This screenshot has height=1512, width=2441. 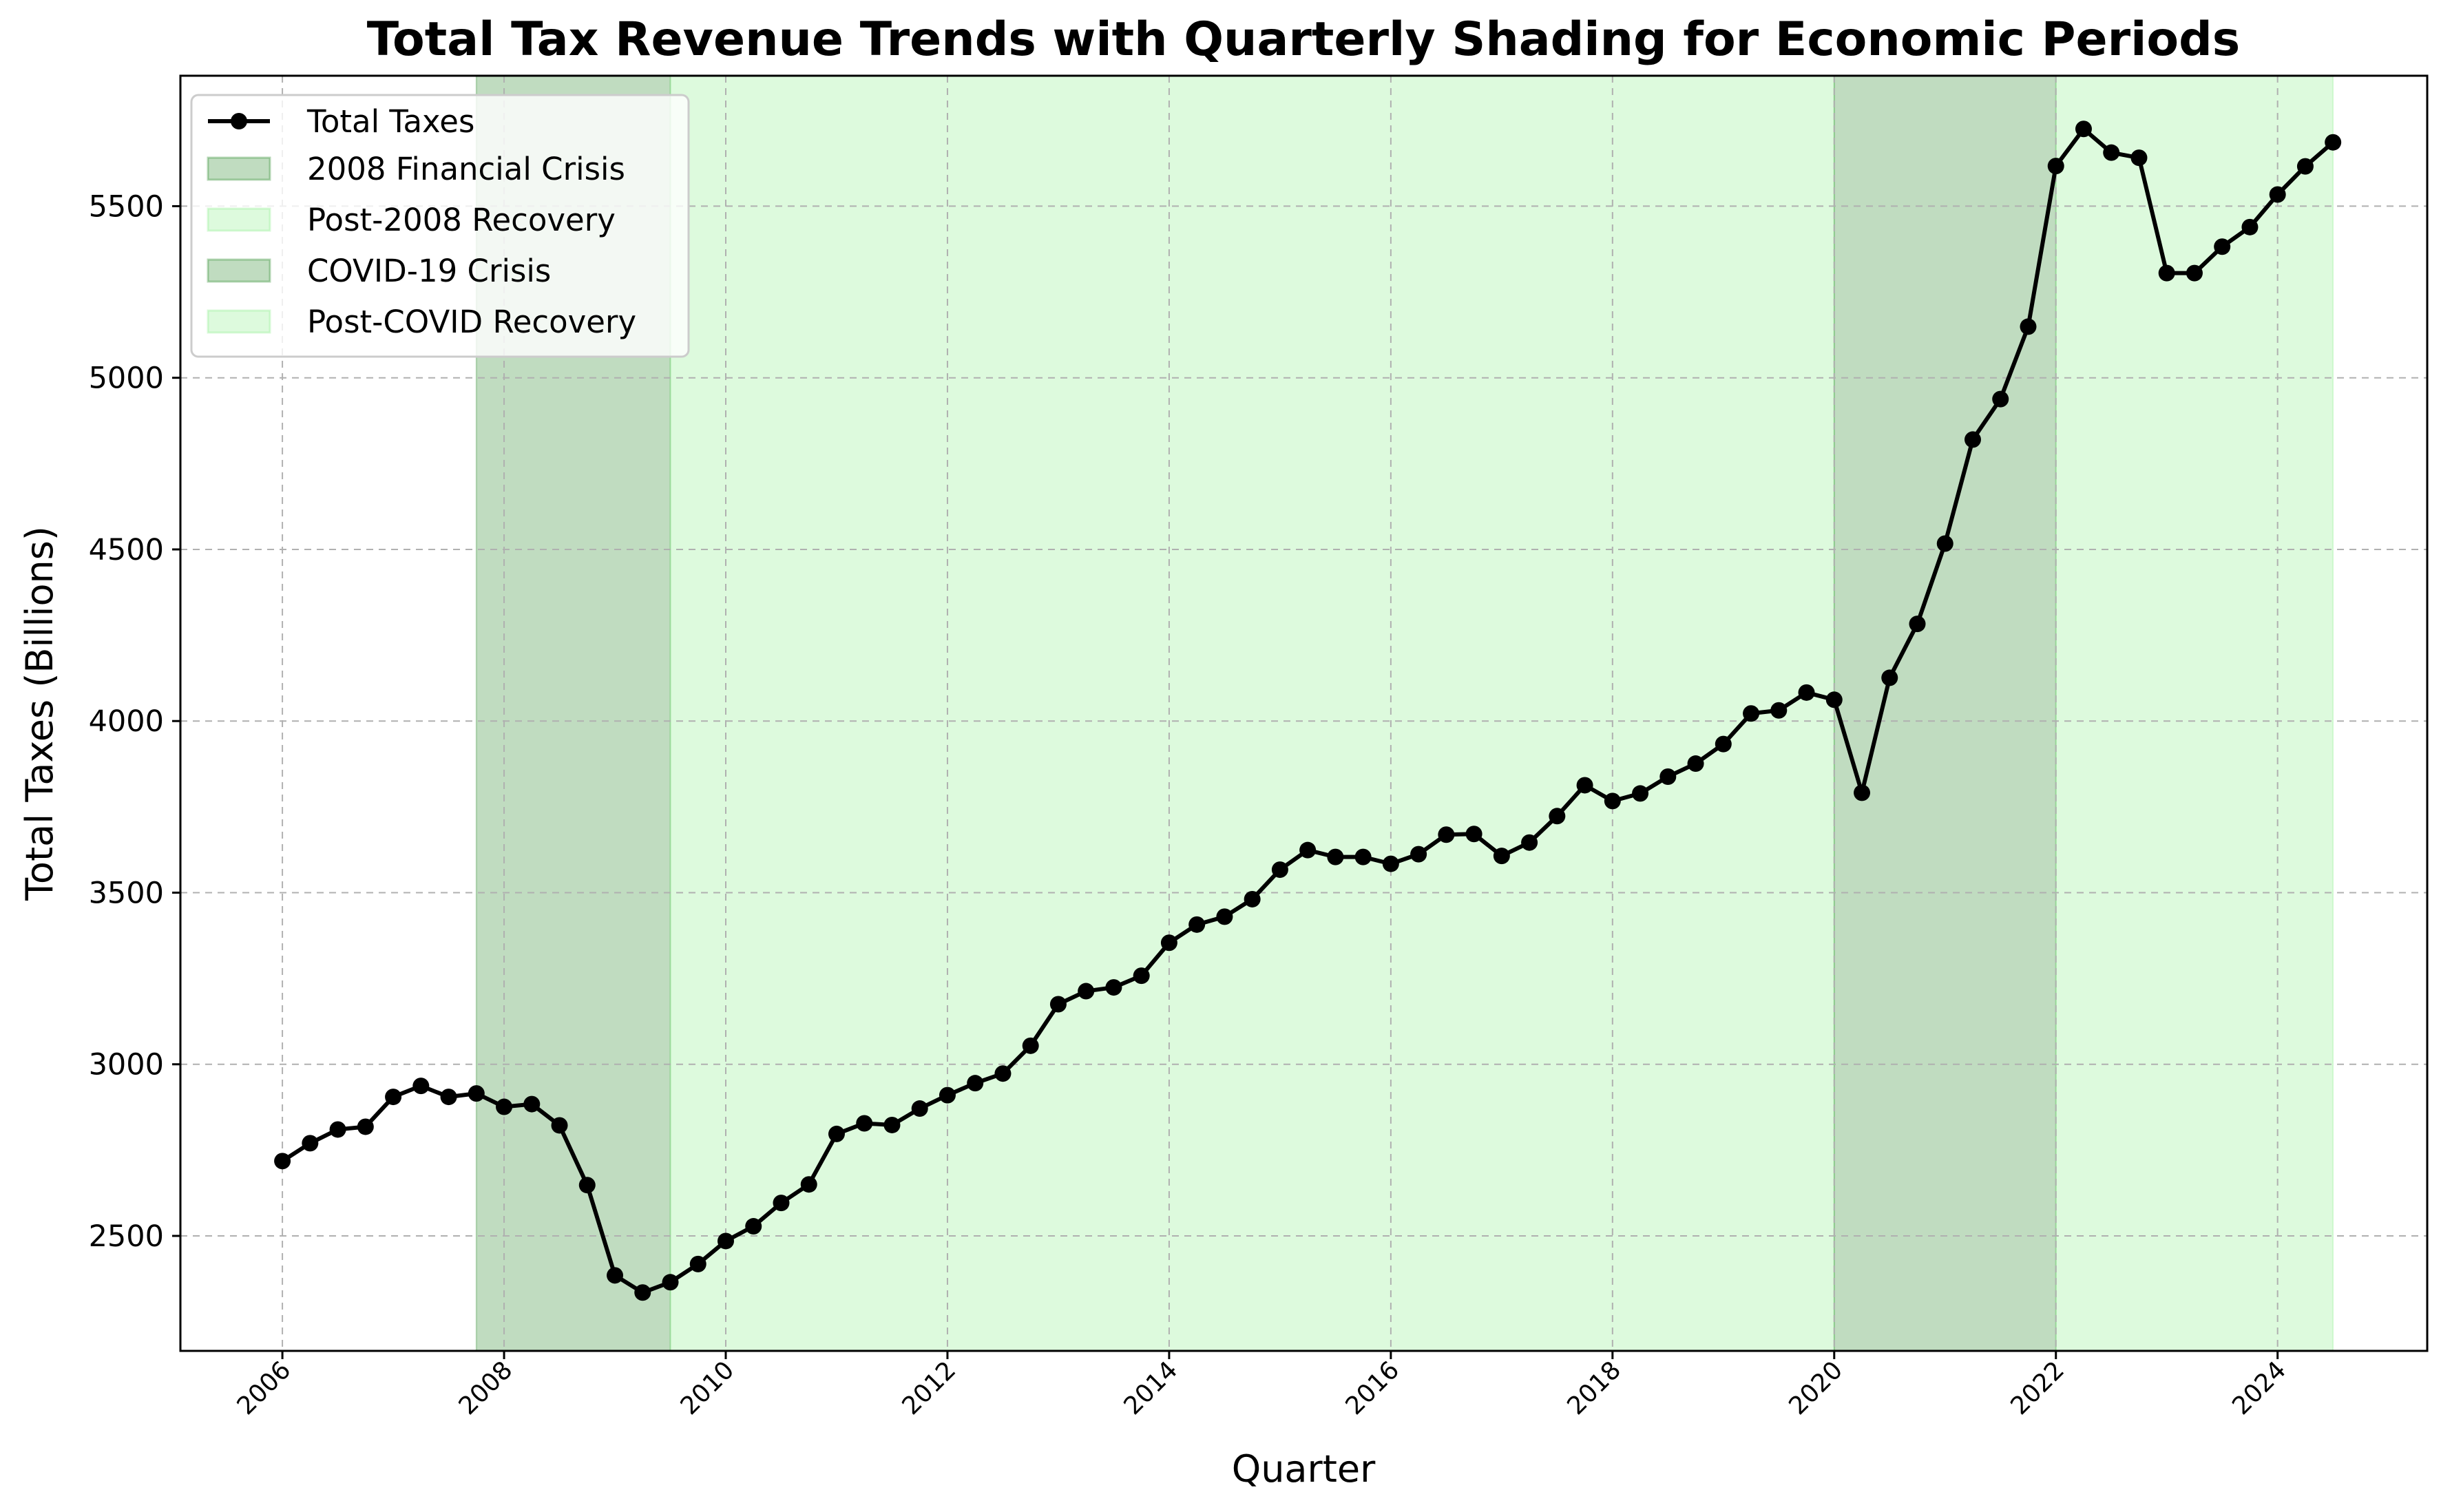 What do you see at coordinates (1594, 1388) in the screenshot?
I see `x-tick-label: 2018` at bounding box center [1594, 1388].